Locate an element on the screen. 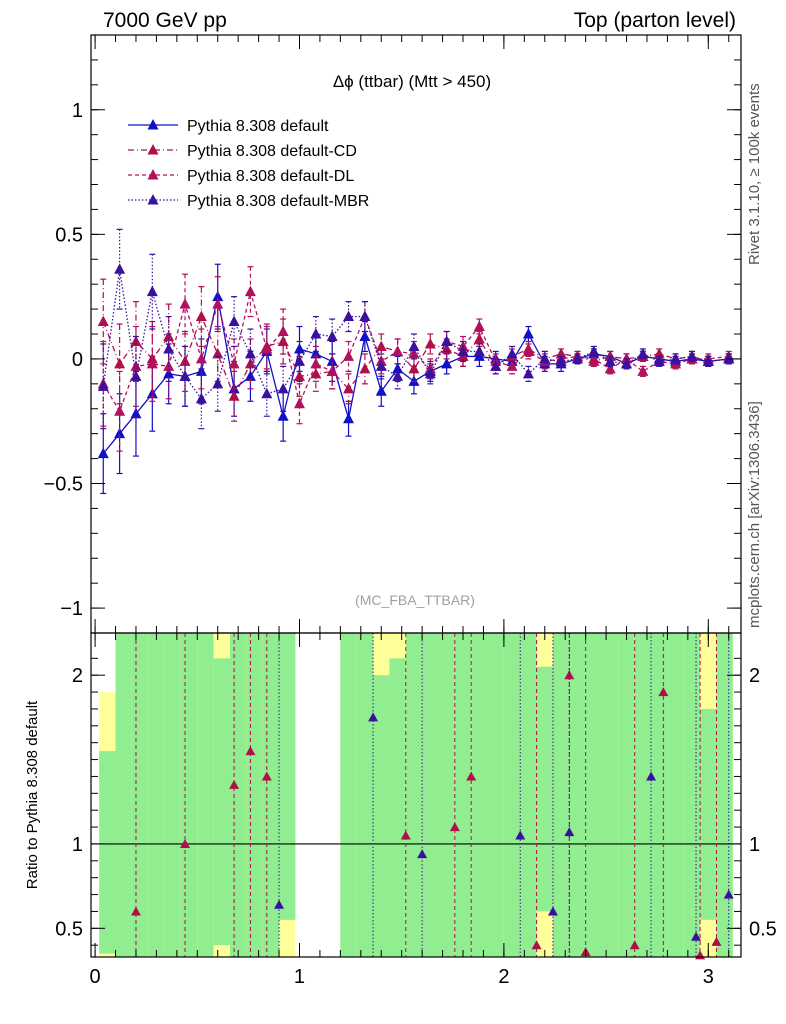 The height and width of the screenshot is (1024, 786). legend-label: Pythia 8.308 default-CD is located at coordinates (272, 151).